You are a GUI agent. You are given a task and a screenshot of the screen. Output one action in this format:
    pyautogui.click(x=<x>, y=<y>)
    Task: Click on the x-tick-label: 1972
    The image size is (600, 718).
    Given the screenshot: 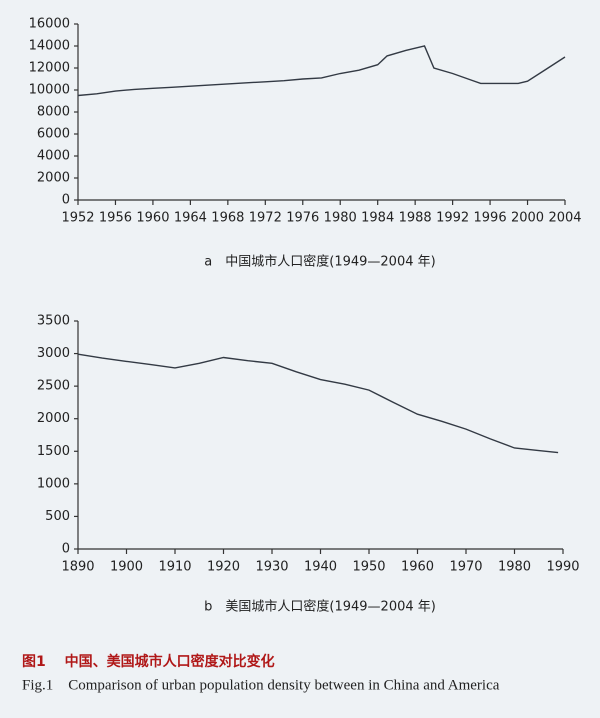 What is the action you would take?
    pyautogui.click(x=265, y=218)
    